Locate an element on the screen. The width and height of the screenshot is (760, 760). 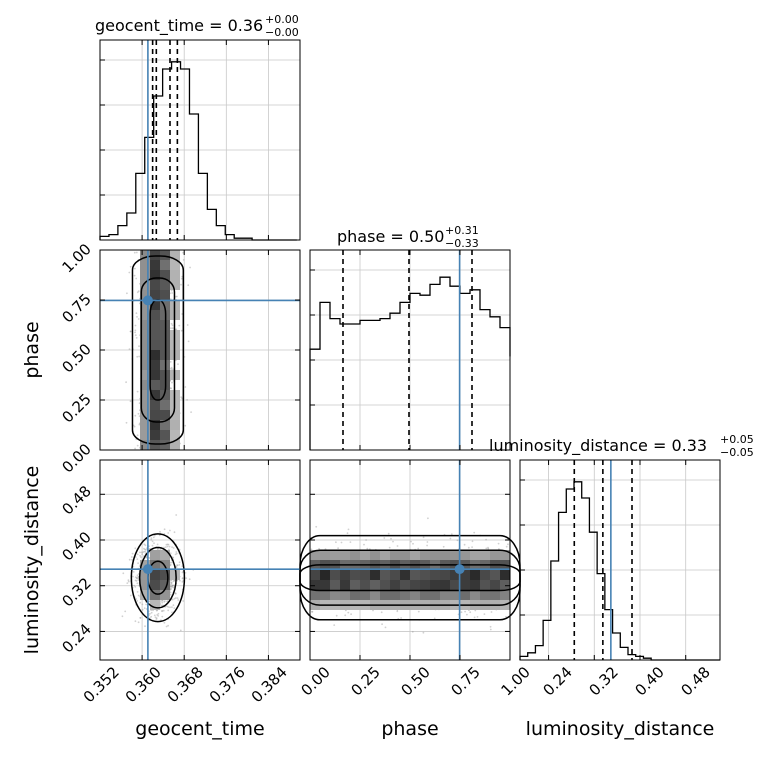
title-minus: −0.05 is located at coordinates (737, 452).